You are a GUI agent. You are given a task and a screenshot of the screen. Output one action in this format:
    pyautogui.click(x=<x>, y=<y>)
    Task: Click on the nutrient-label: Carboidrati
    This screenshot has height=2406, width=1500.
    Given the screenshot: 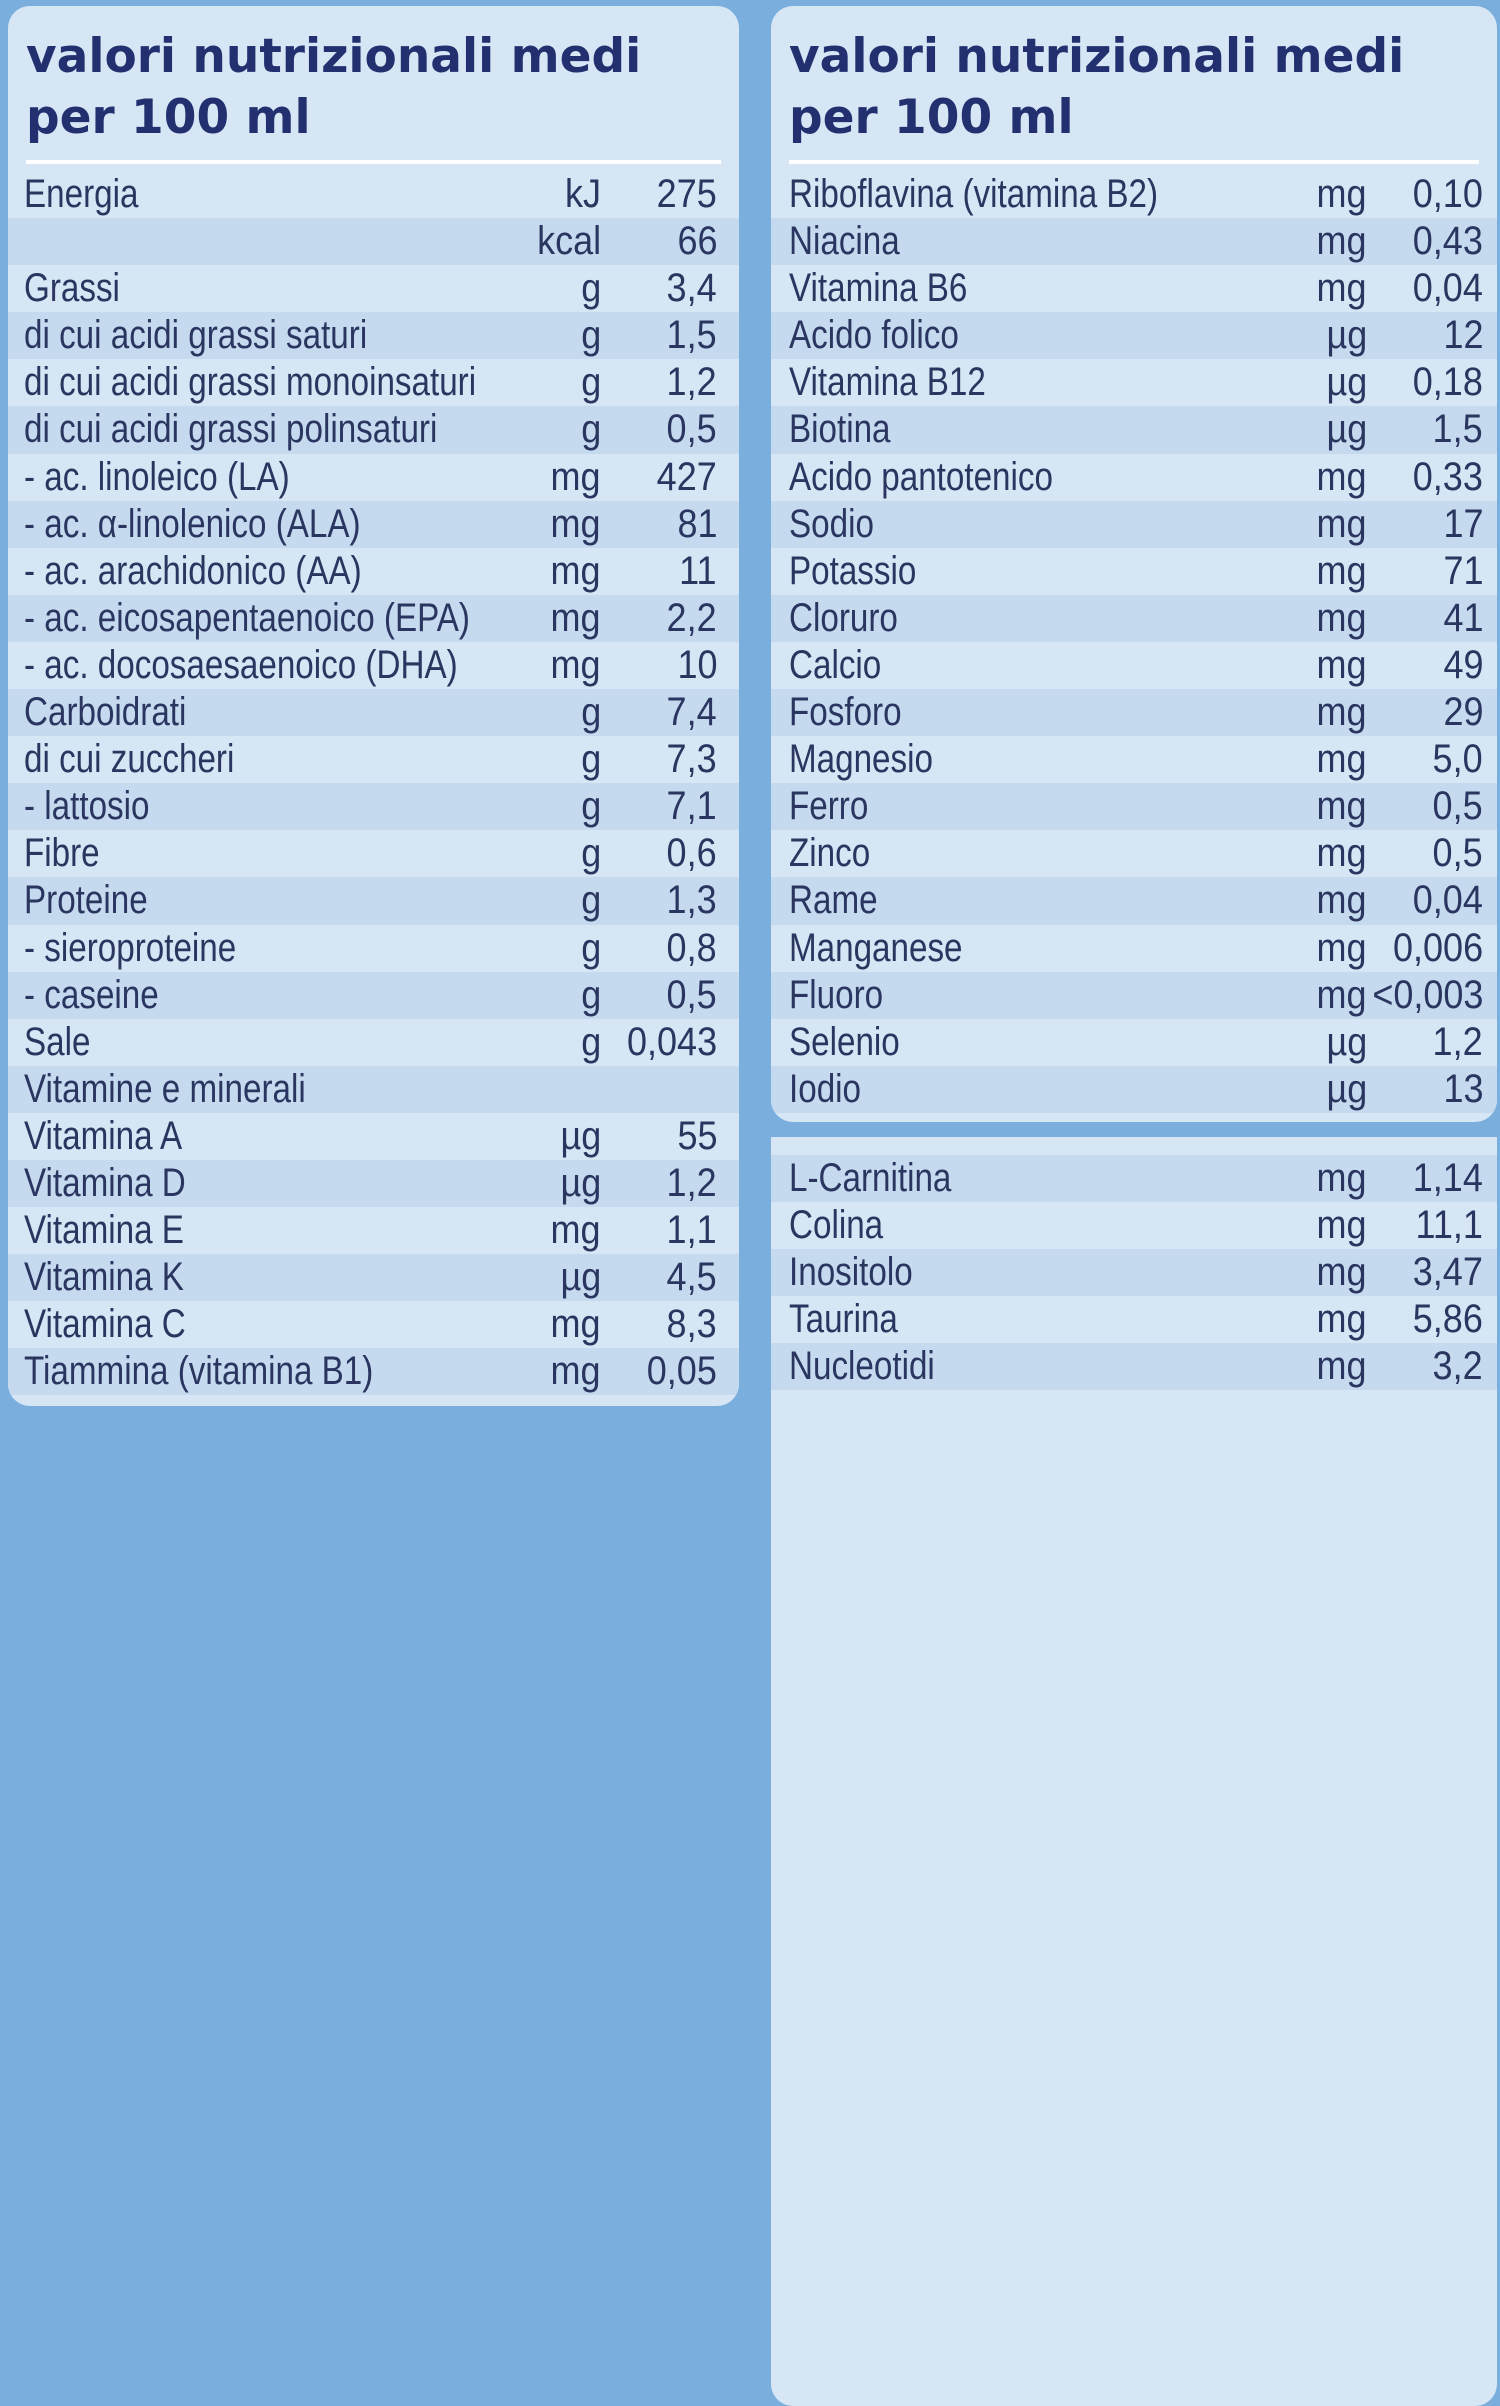 What is the action you would take?
    pyautogui.click(x=105, y=712)
    